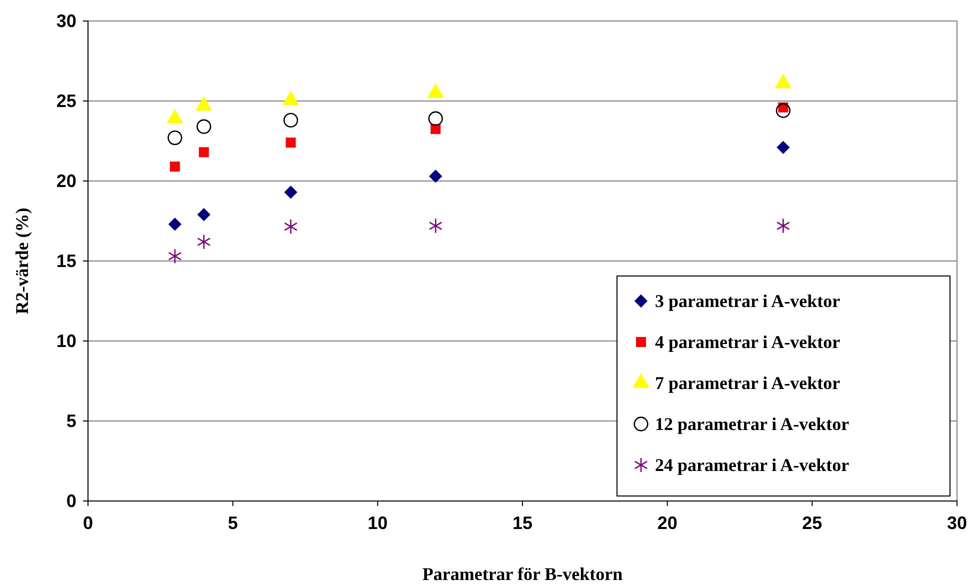 The height and width of the screenshot is (585, 971). Describe the element at coordinates (522, 574) in the screenshot. I see `x-axis-title: Parametrar för B-vektorn` at that location.